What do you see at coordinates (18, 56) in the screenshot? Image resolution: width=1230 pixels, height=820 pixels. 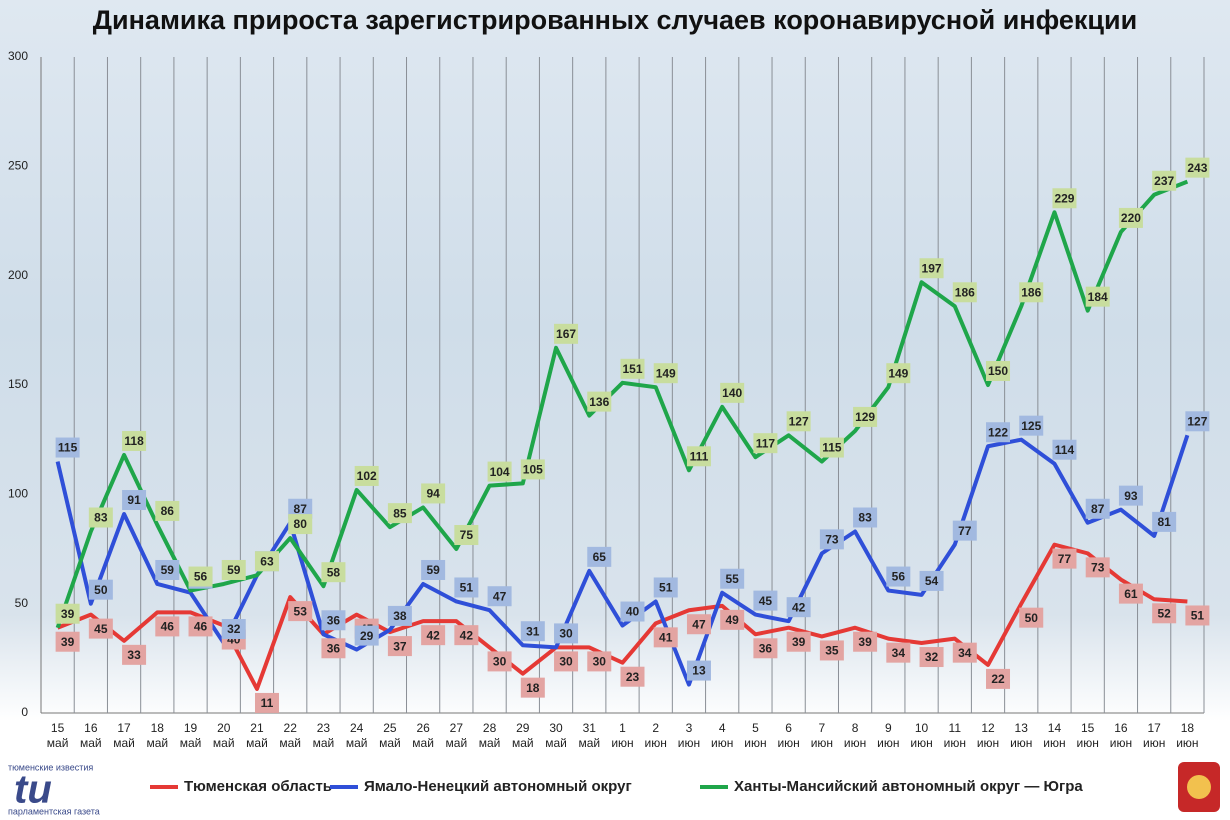 I see `y-tick-label: 300` at bounding box center [18, 56].